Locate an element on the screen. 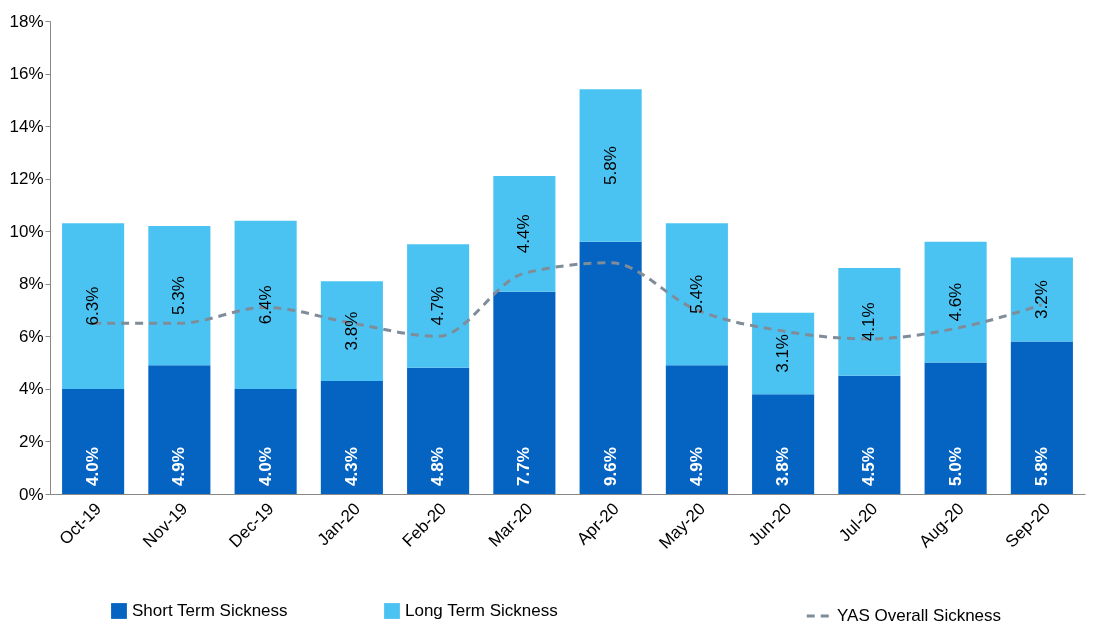 The height and width of the screenshot is (631, 1103). data-label: 3.1% is located at coordinates (783, 353).